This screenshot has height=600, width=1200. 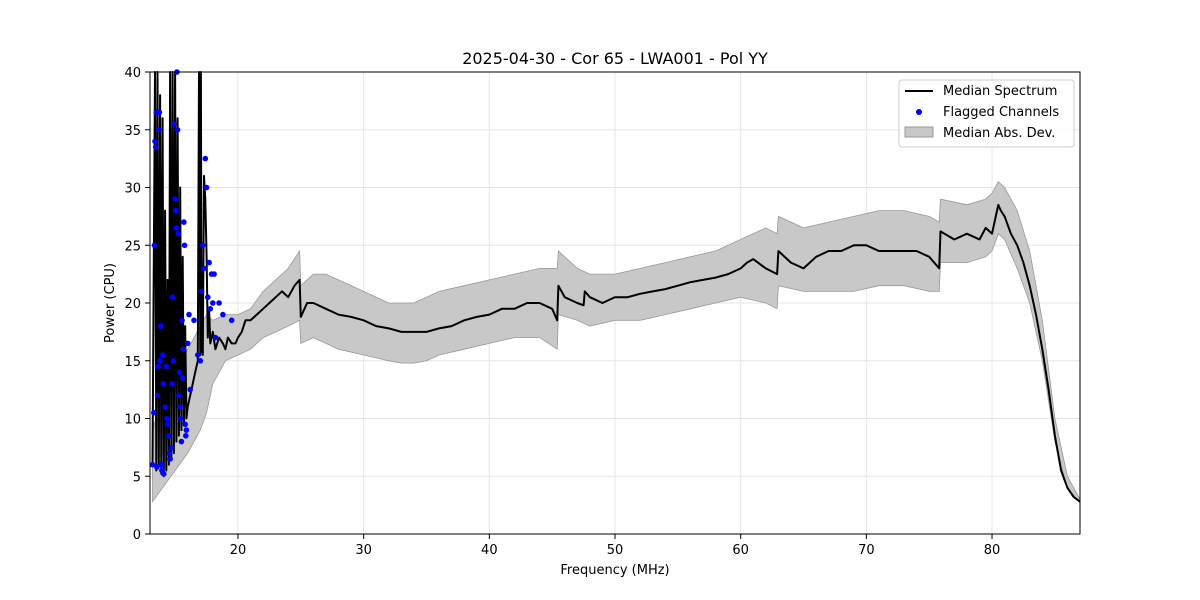 What do you see at coordinates (999, 133) in the screenshot?
I see `legend-mad-label: Median Abs. Dev.` at bounding box center [999, 133].